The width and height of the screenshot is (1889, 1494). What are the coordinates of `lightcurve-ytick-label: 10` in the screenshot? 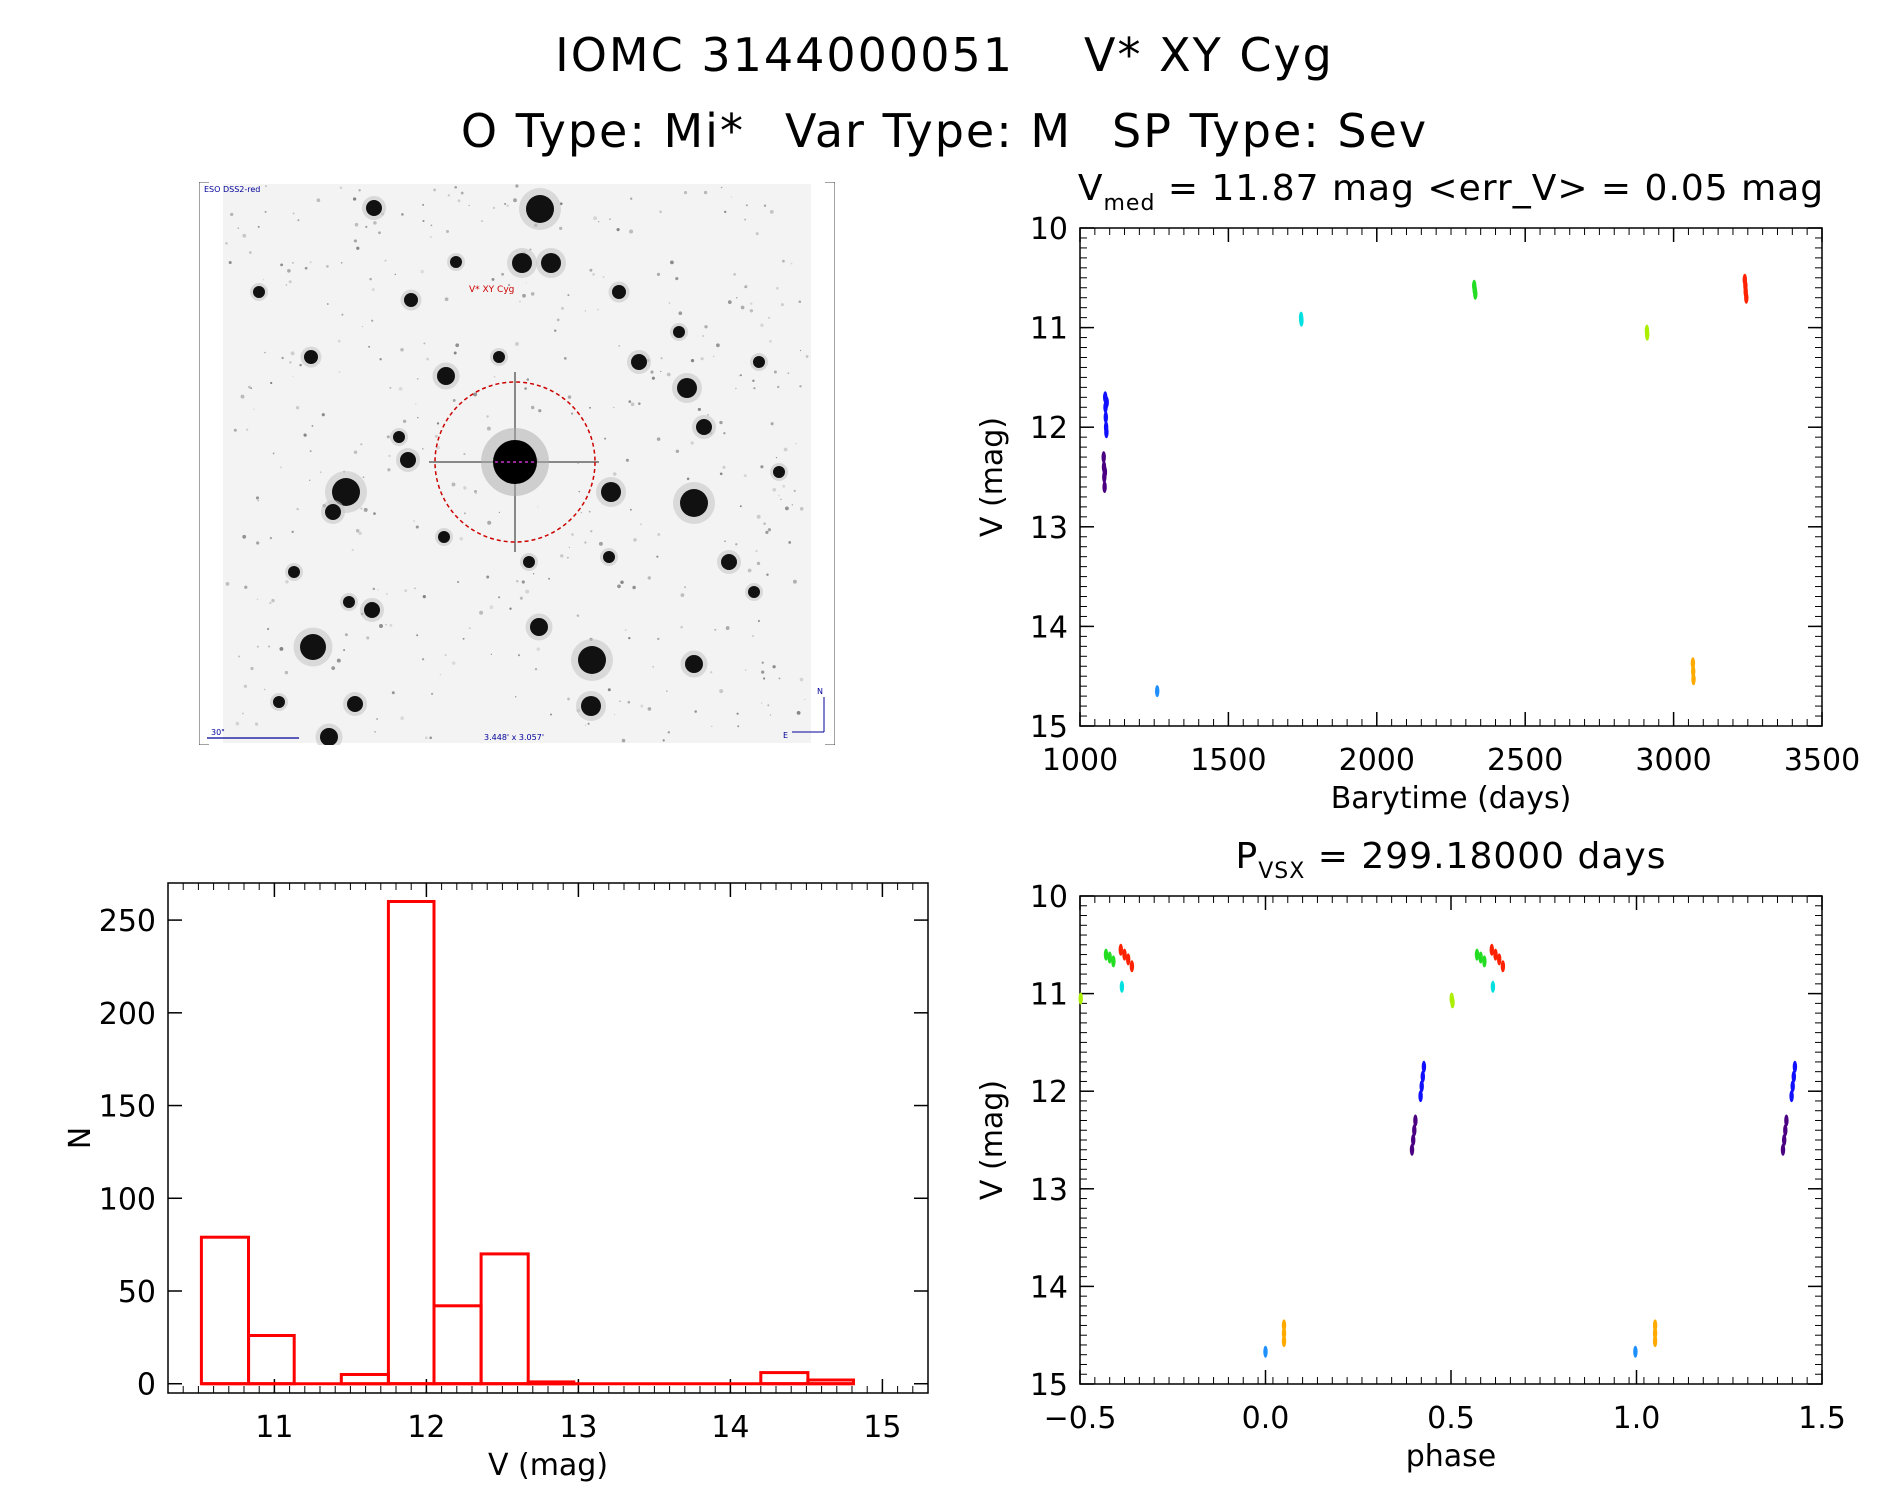 It's located at (1049, 229).